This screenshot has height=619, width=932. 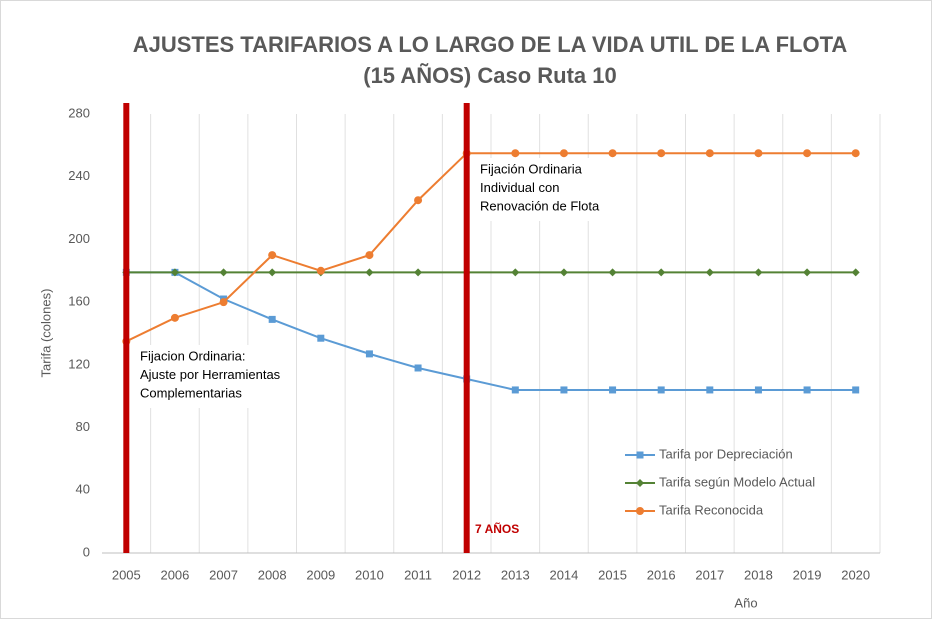 What do you see at coordinates (497, 528) in the screenshot?
I see `annotation: 7 AÑOS` at bounding box center [497, 528].